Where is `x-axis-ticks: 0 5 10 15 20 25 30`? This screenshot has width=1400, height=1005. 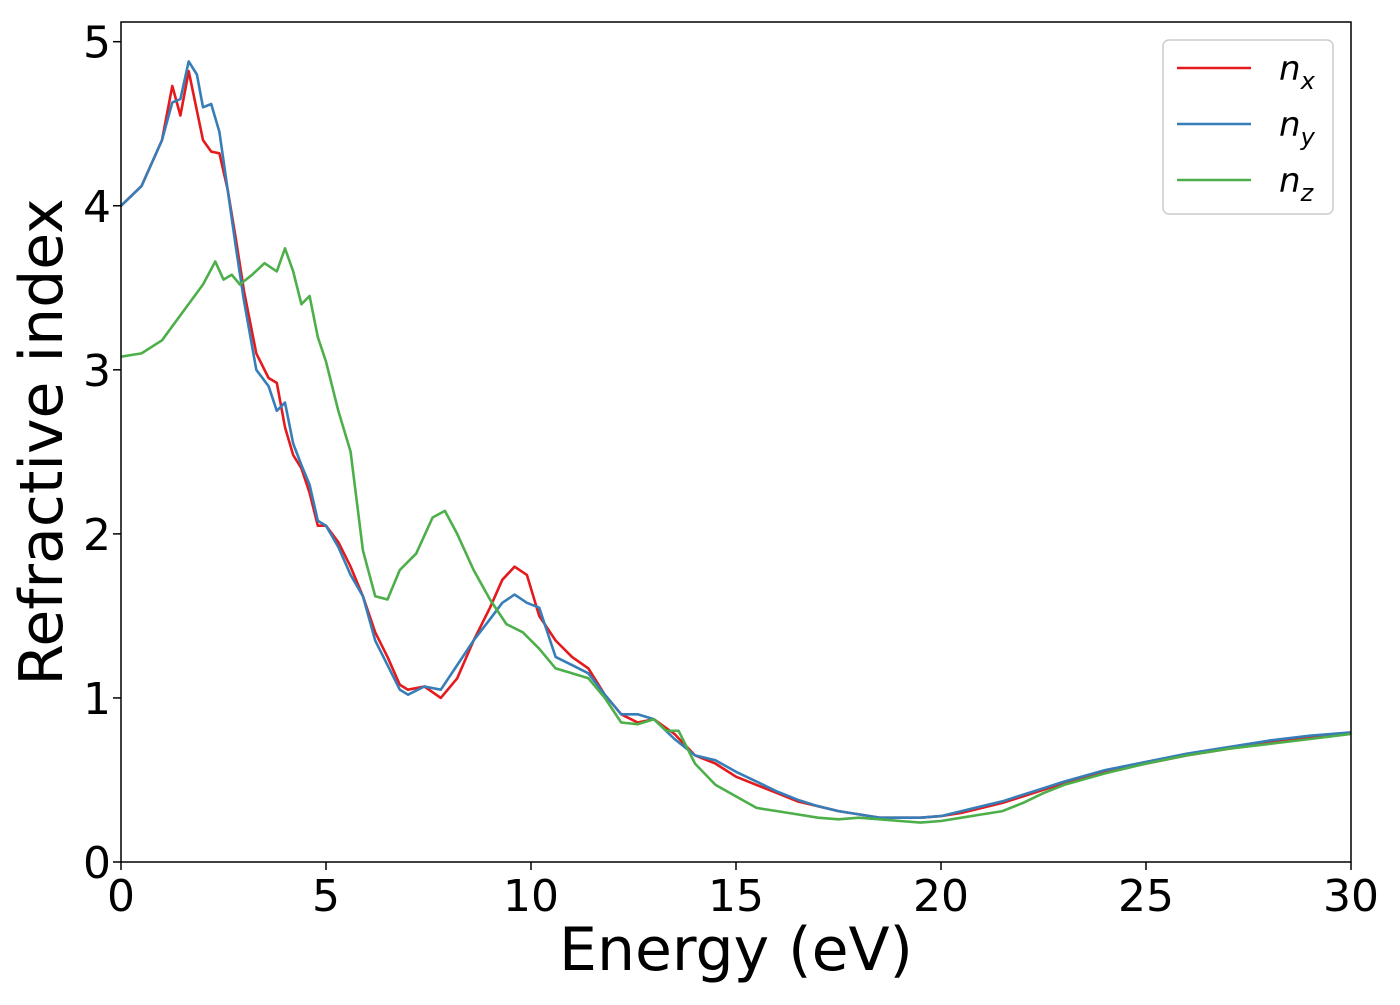 x-axis-ticks: 0 5 10 15 20 25 30 is located at coordinates (743, 892).